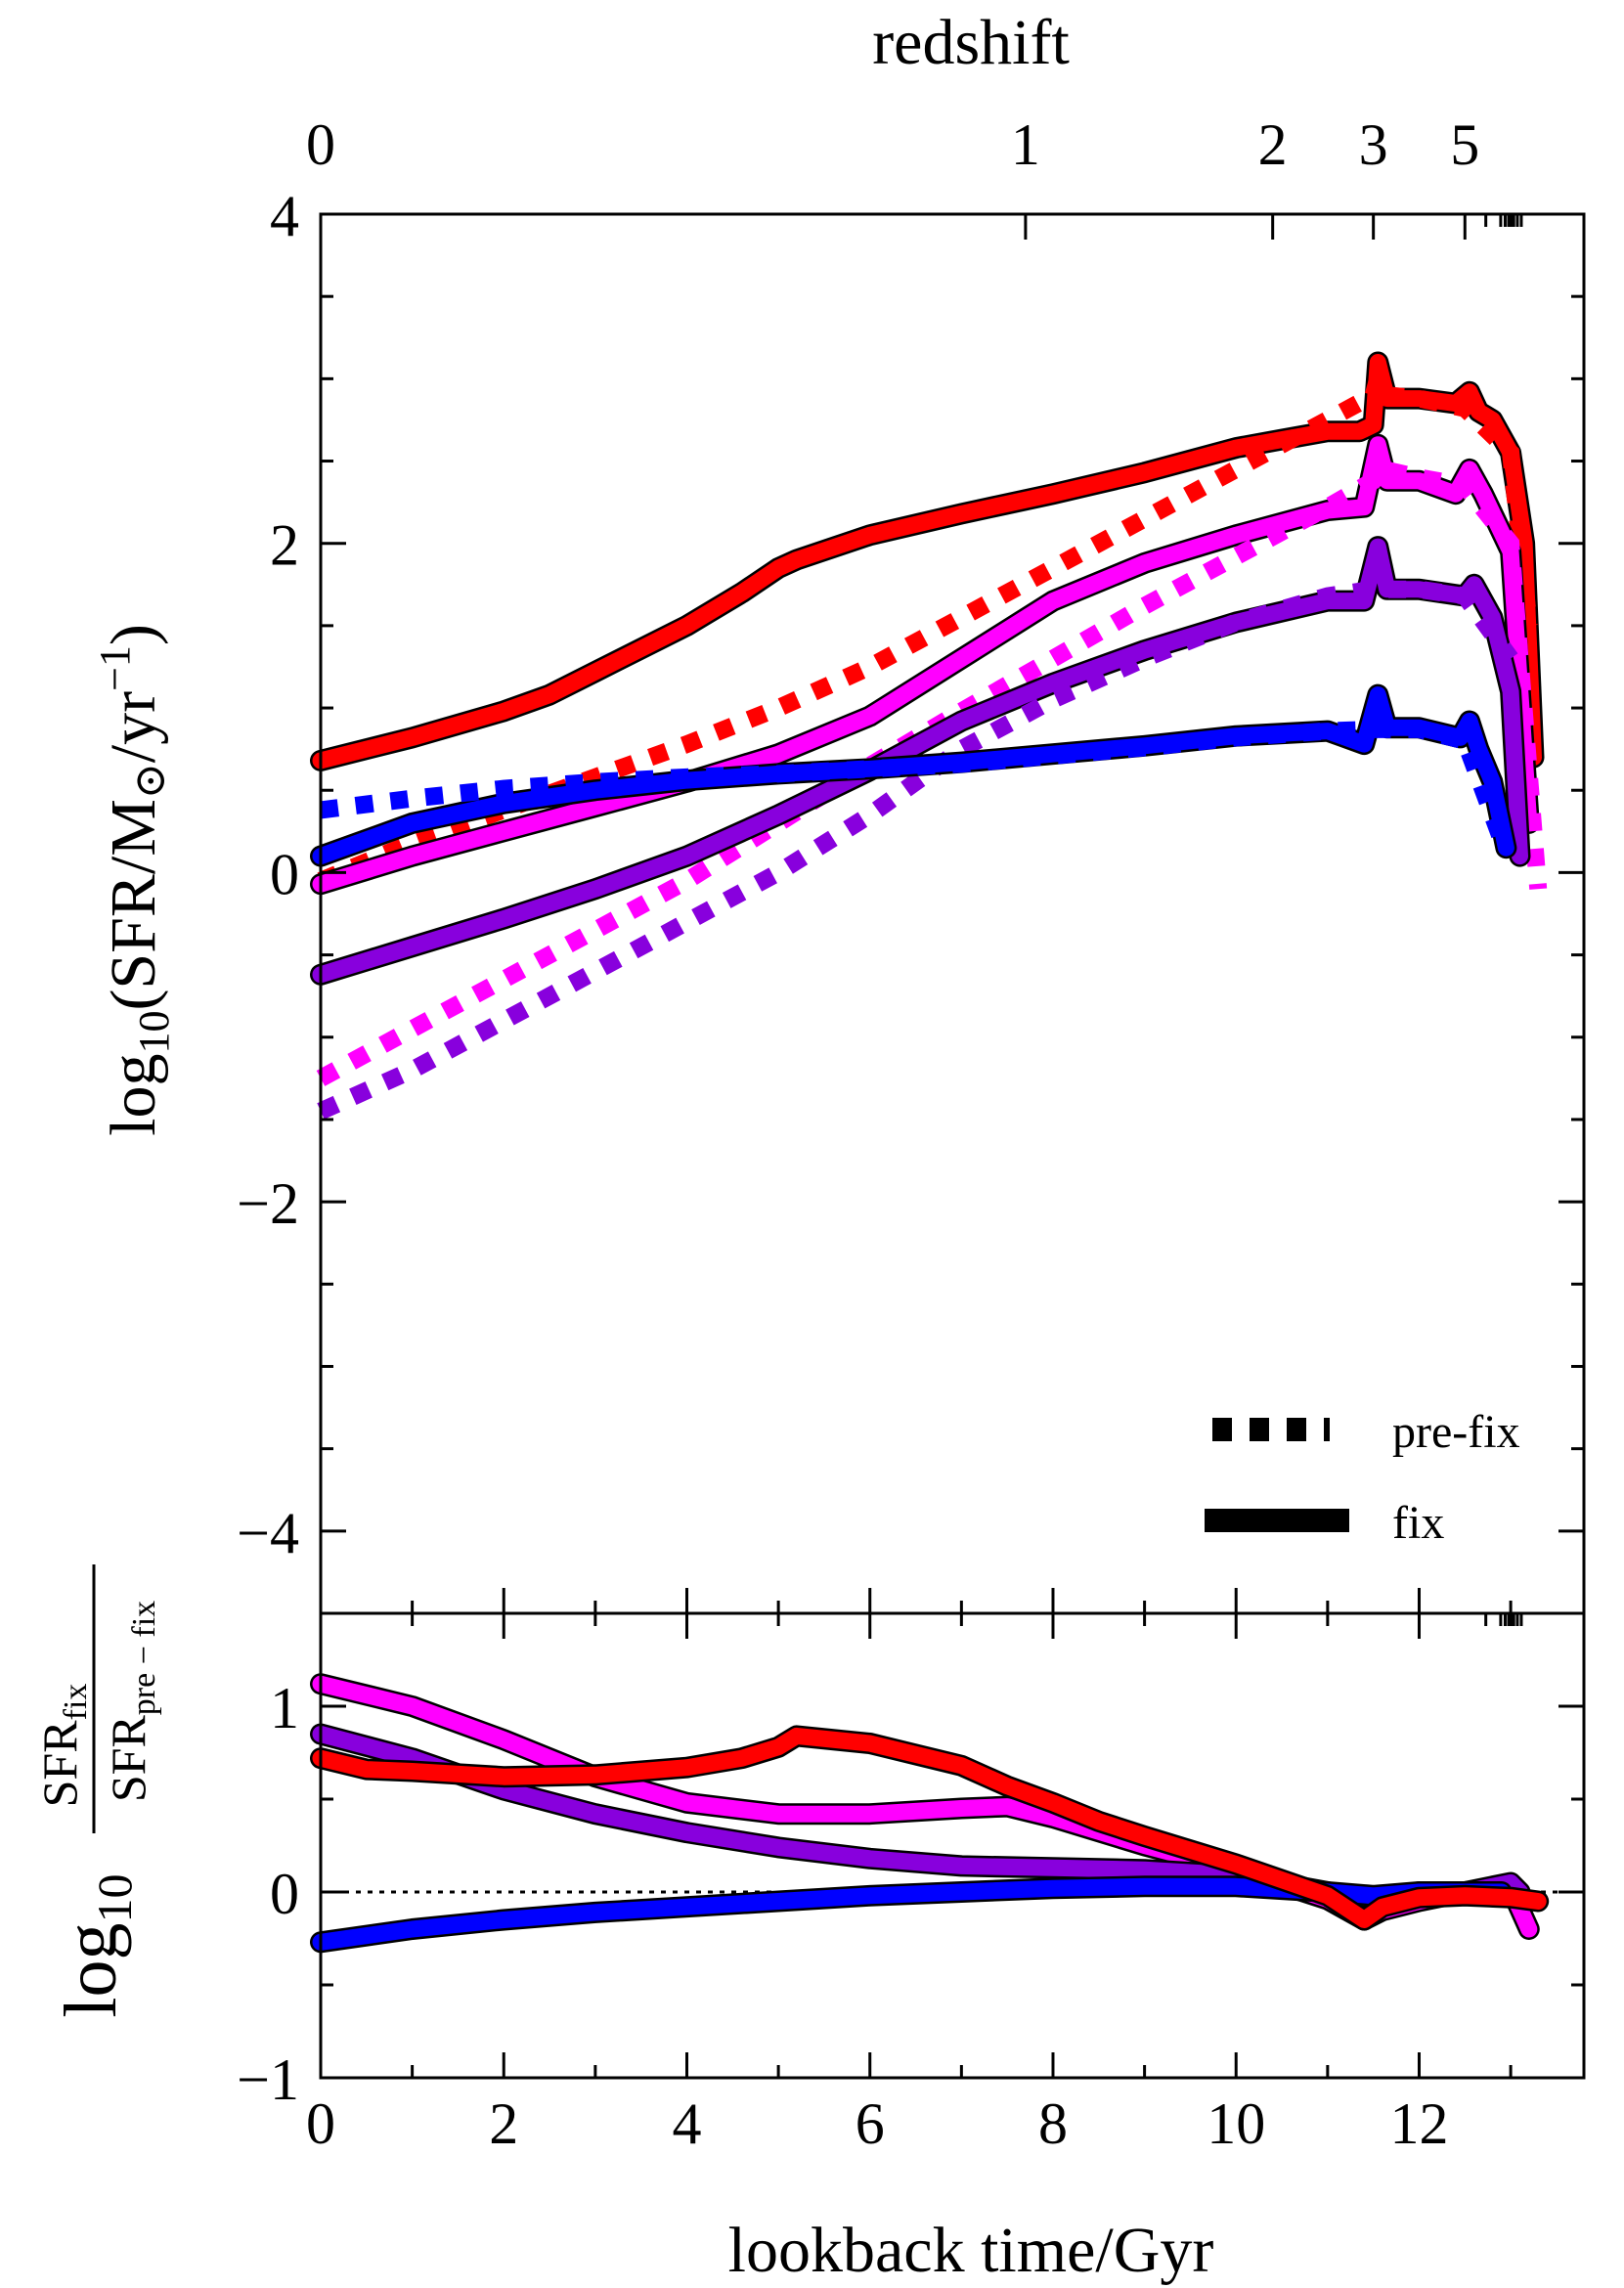 This screenshot has width=1624, height=2288. What do you see at coordinates (971, 42) in the screenshot?
I see `top-axis-label: redshift` at bounding box center [971, 42].